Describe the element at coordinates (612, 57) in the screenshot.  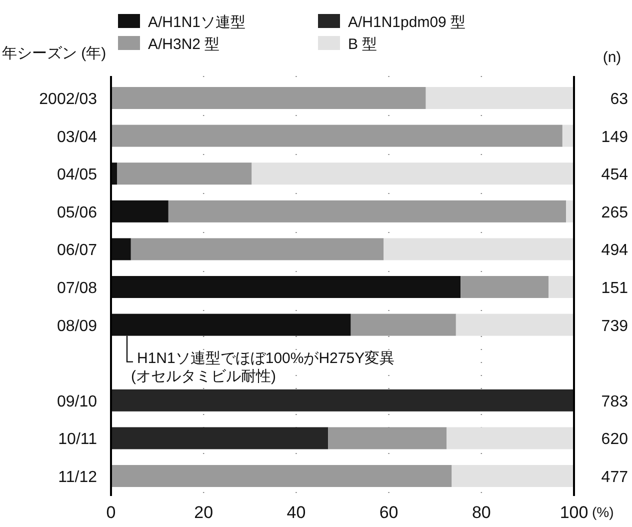
I see `text: (n)` at that location.